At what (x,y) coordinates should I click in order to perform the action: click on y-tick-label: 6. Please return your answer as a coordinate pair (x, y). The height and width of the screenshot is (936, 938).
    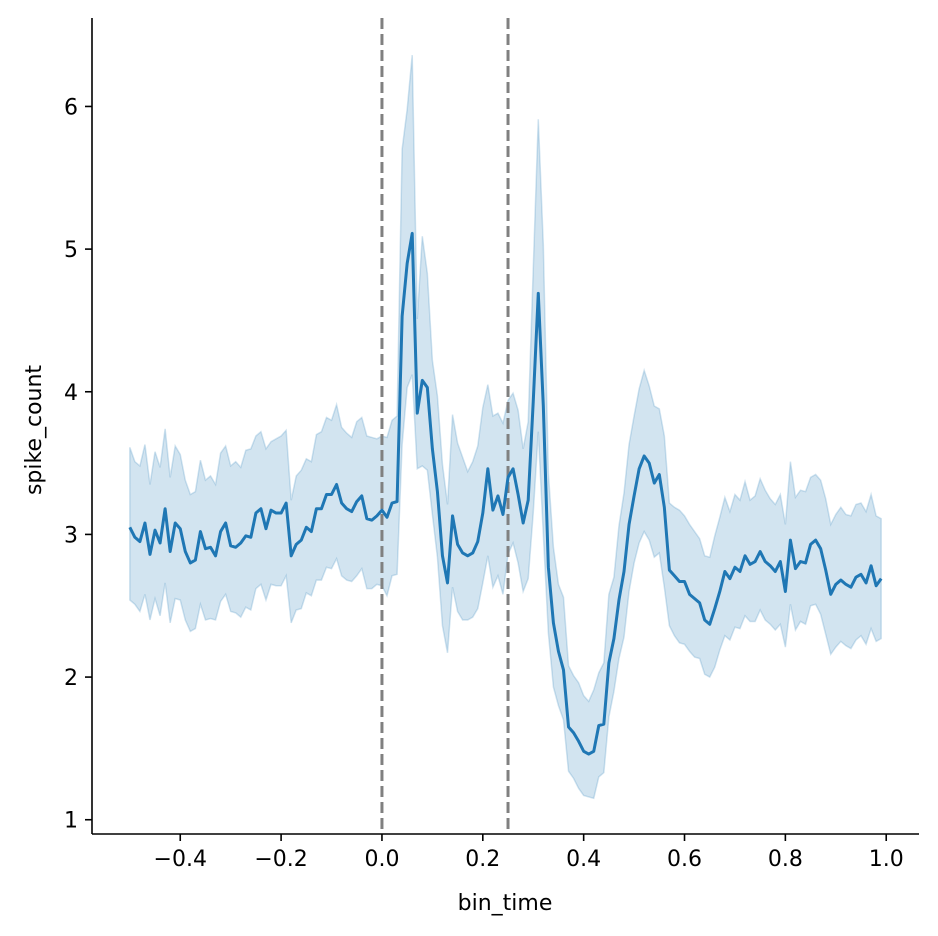
    Looking at the image, I should click on (71, 107).